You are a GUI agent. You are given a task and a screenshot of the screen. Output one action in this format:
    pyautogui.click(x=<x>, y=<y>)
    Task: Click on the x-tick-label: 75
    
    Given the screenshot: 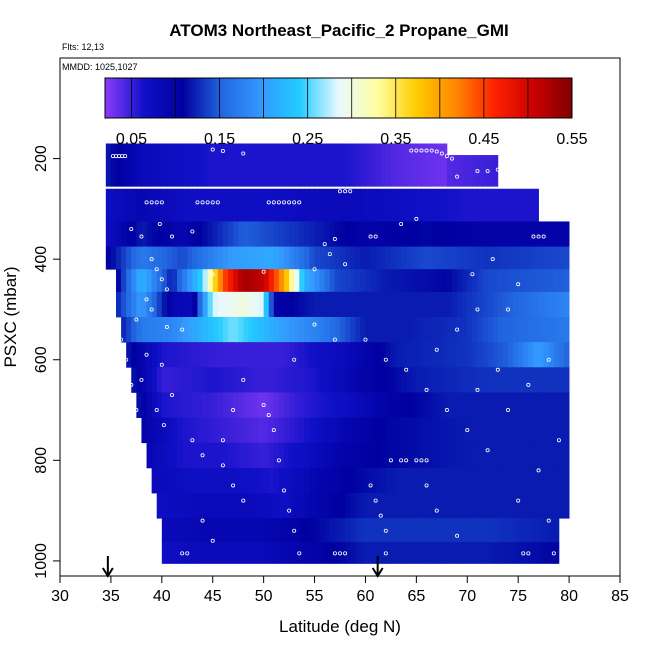 What is the action you would take?
    pyautogui.click(x=518, y=596)
    